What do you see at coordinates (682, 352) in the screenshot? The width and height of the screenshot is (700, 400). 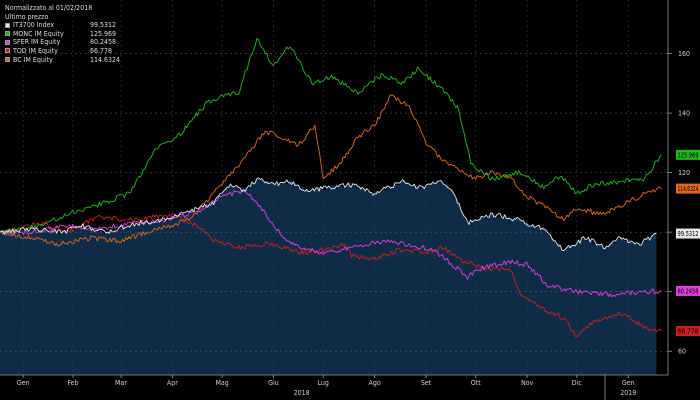 I see `y-tick-label: 60` at bounding box center [682, 352].